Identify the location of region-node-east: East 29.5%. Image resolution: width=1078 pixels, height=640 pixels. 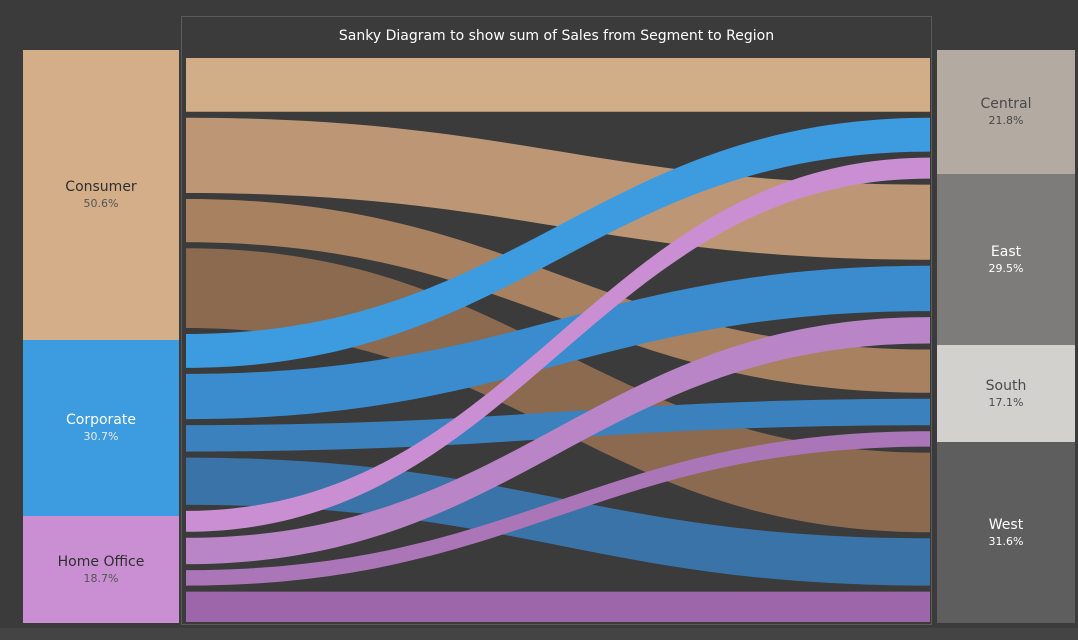
(1006, 259).